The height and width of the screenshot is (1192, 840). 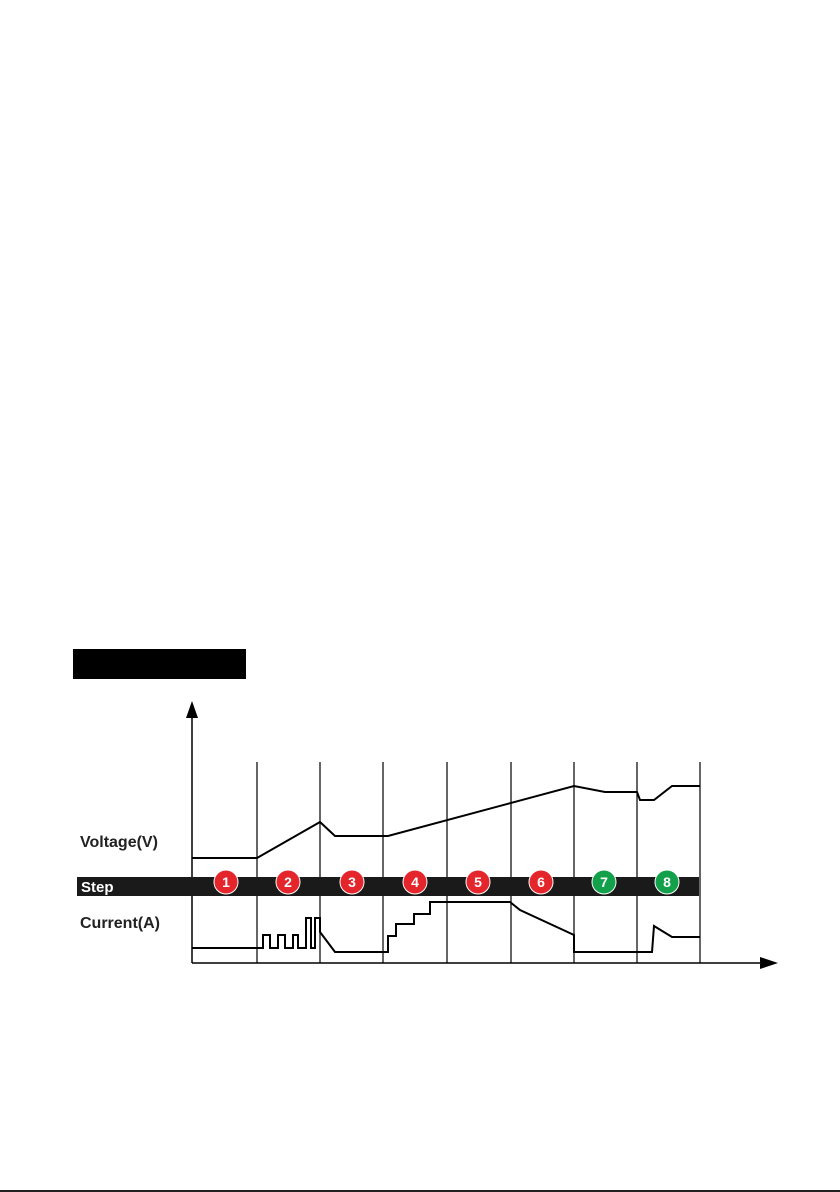 I want to click on step-marker: 3, so click(x=352, y=882).